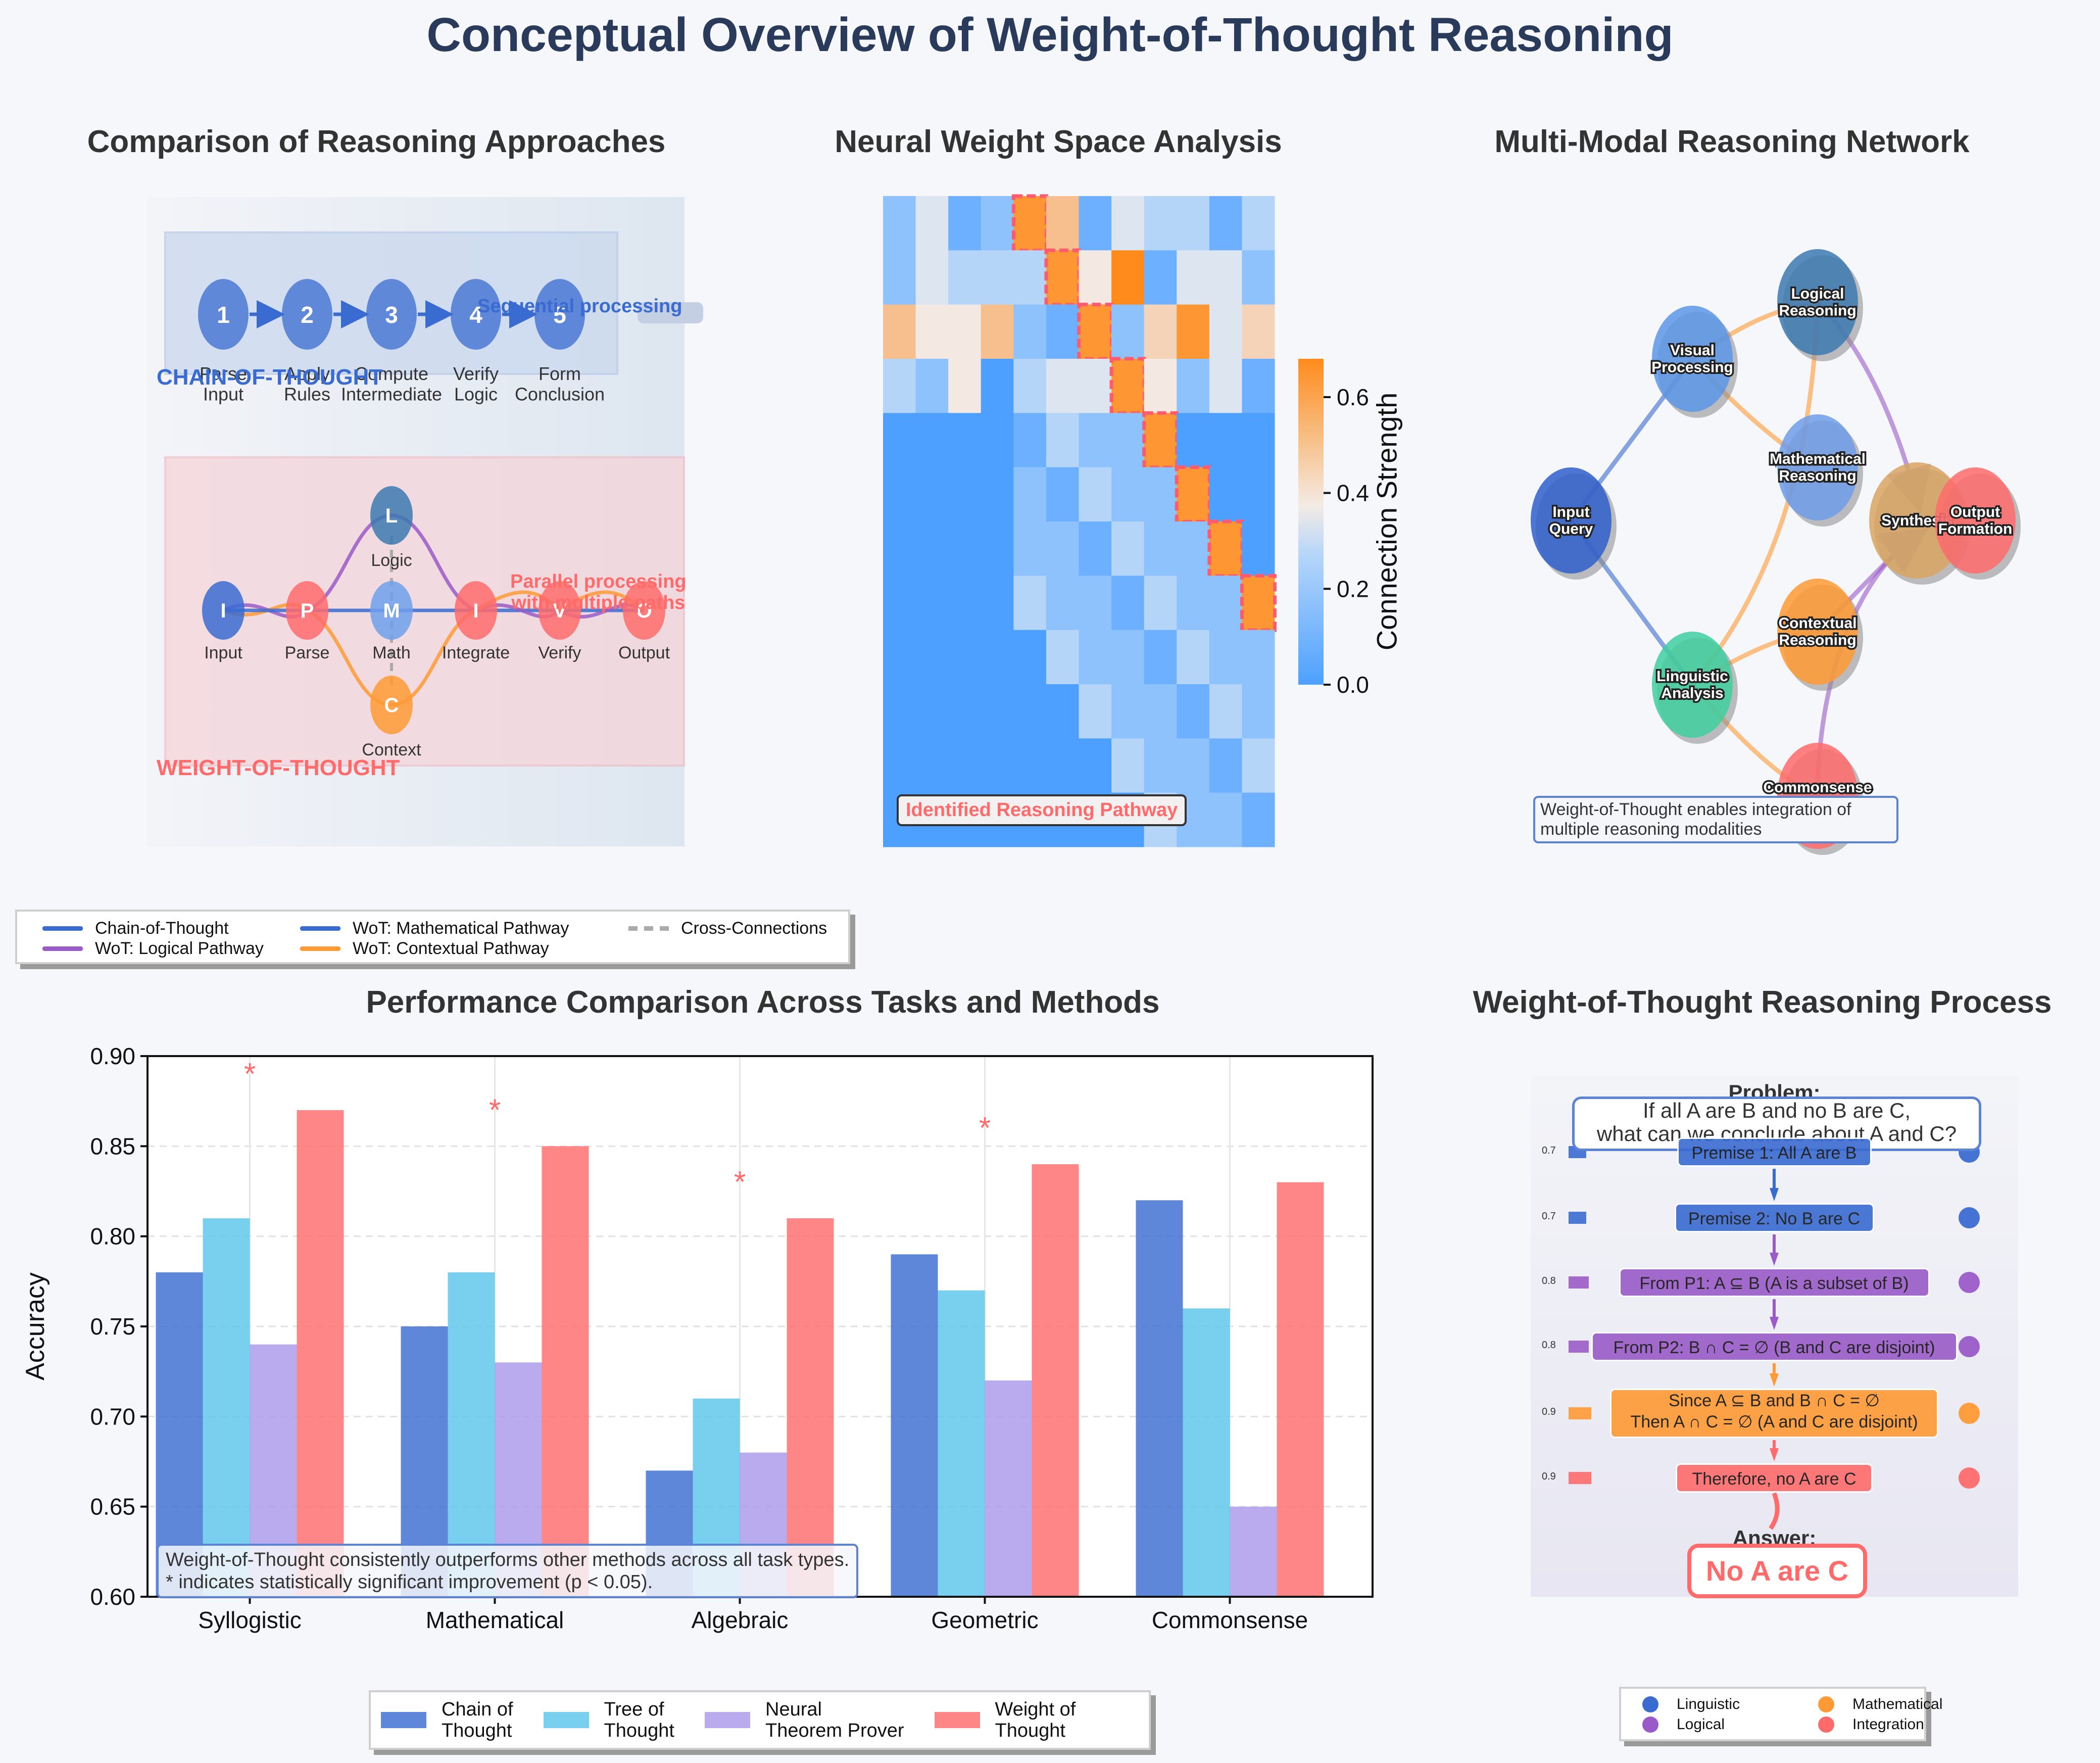 The width and height of the screenshot is (2100, 1763). What do you see at coordinates (608, 1720) in the screenshot?
I see `legend-item: Tree of Thought` at bounding box center [608, 1720].